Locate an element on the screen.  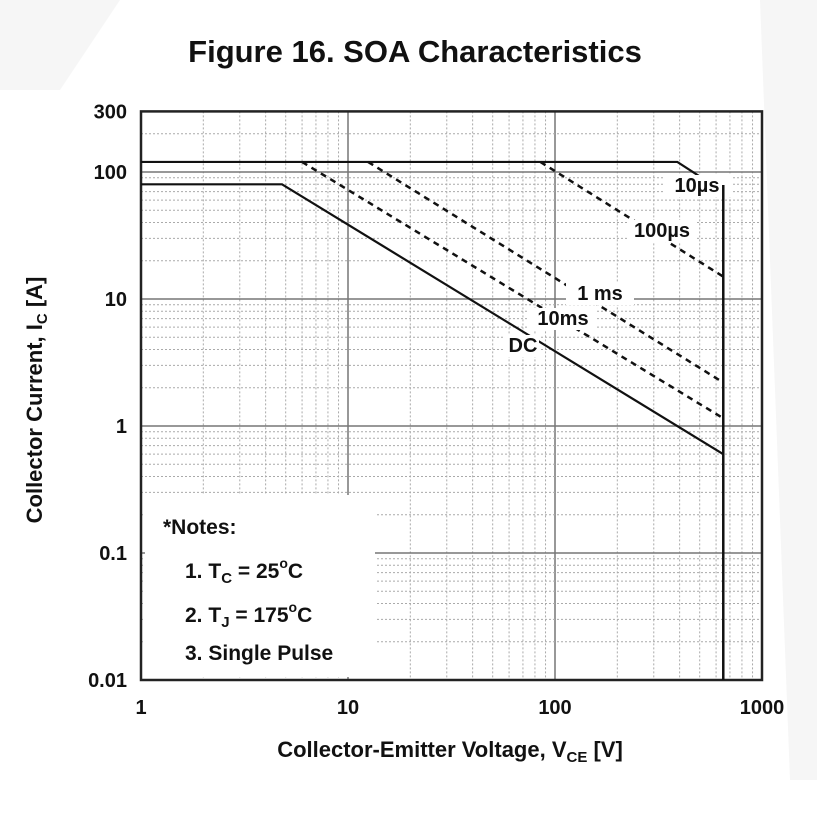
note-3: 3. Single Pulse is located at coordinates (259, 653).